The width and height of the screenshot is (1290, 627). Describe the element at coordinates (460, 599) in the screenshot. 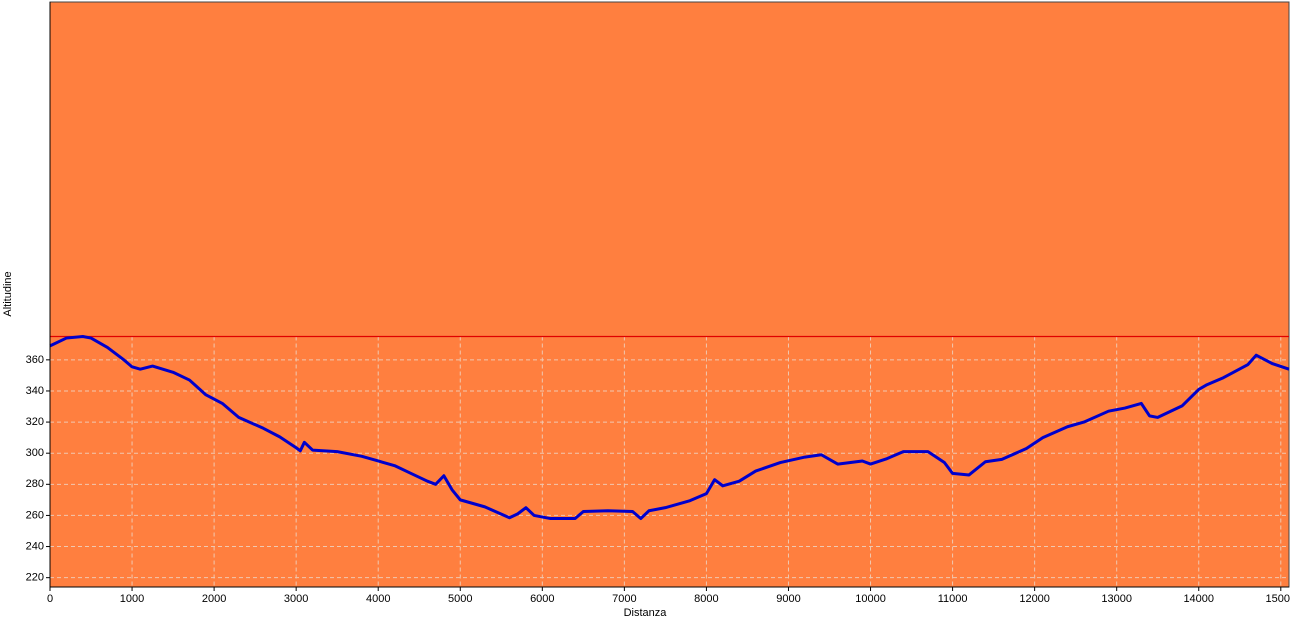

I see `x-tick-label: 5000` at that location.